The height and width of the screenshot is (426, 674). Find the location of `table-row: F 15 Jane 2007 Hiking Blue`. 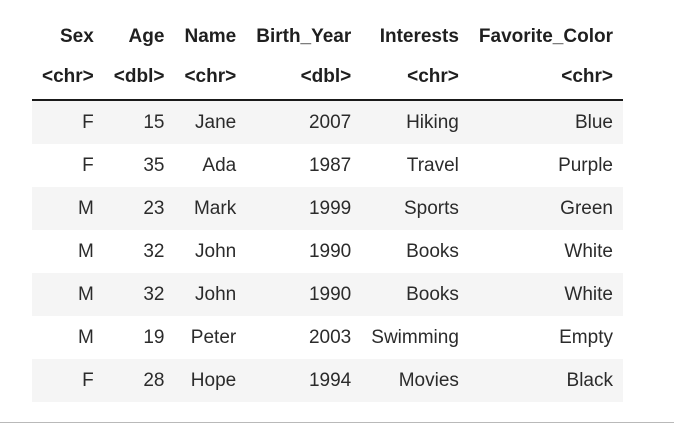

table-row: F 15 Jane 2007 Hiking Blue is located at coordinates (327, 122).